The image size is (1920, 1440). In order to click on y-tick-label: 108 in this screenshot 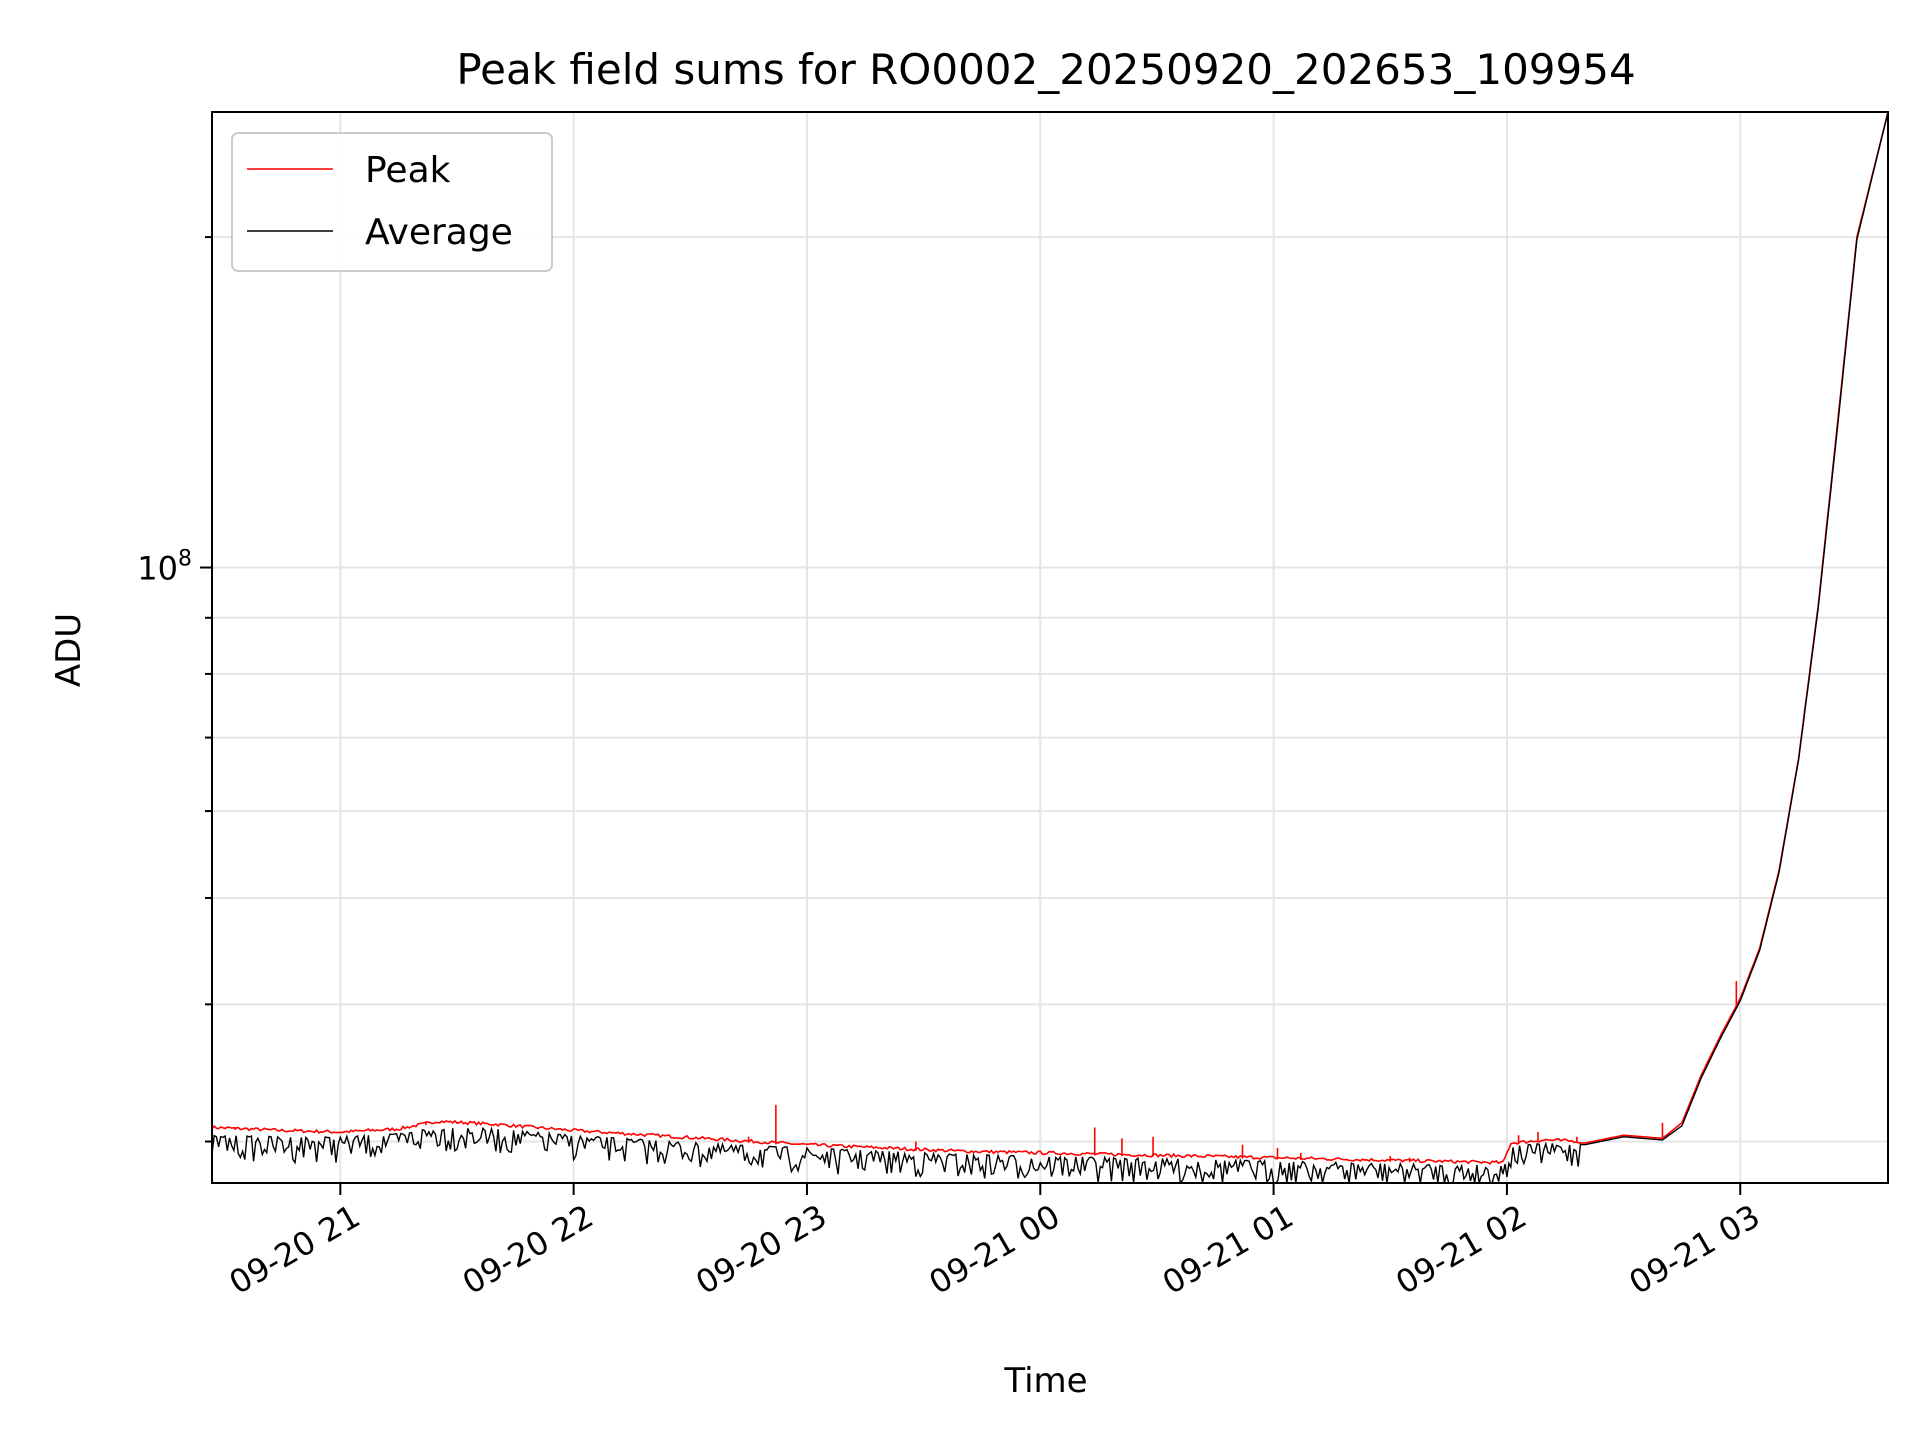, I will do `click(164, 567)`.